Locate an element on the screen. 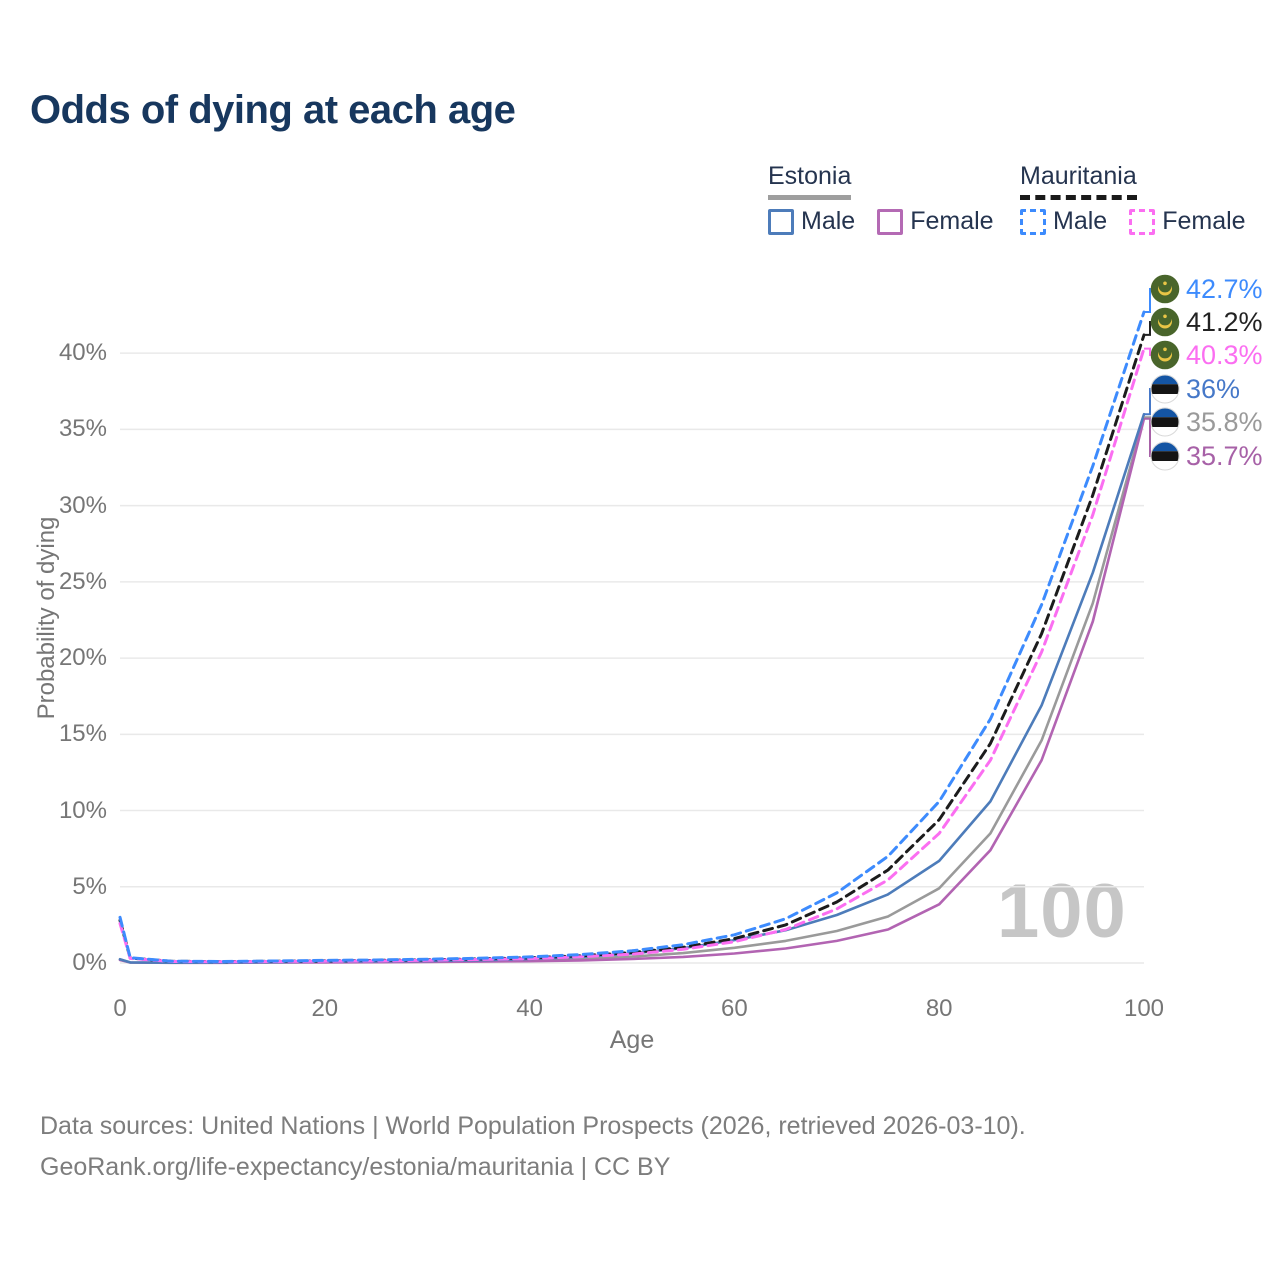 The width and height of the screenshot is (1280, 1280). legend-group-estonia: Estonia Male Female is located at coordinates (881, 199).